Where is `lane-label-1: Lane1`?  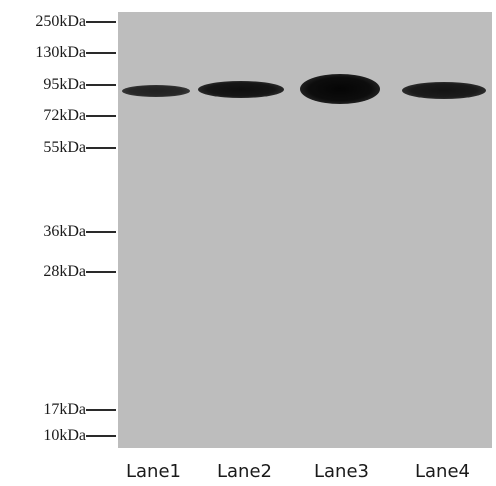 lane-label-1: Lane1 is located at coordinates (153, 471).